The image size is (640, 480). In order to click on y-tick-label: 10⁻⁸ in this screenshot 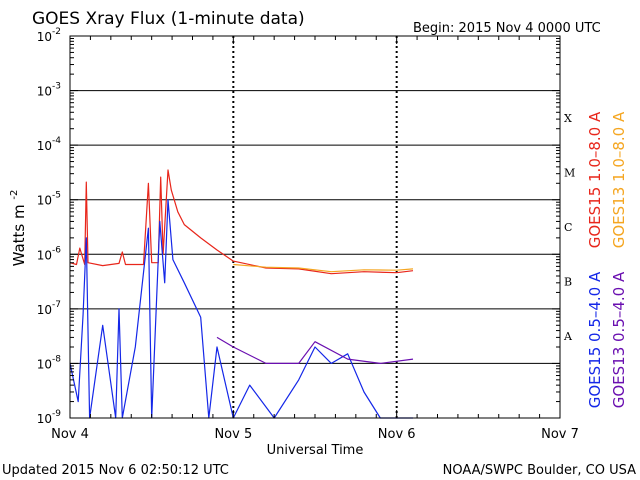, I will do `click(49, 362)`.